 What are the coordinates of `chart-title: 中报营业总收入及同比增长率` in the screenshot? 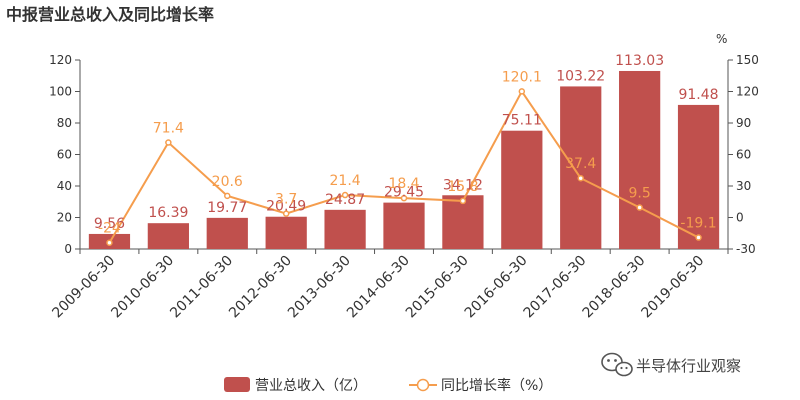 It's located at (110, 14).